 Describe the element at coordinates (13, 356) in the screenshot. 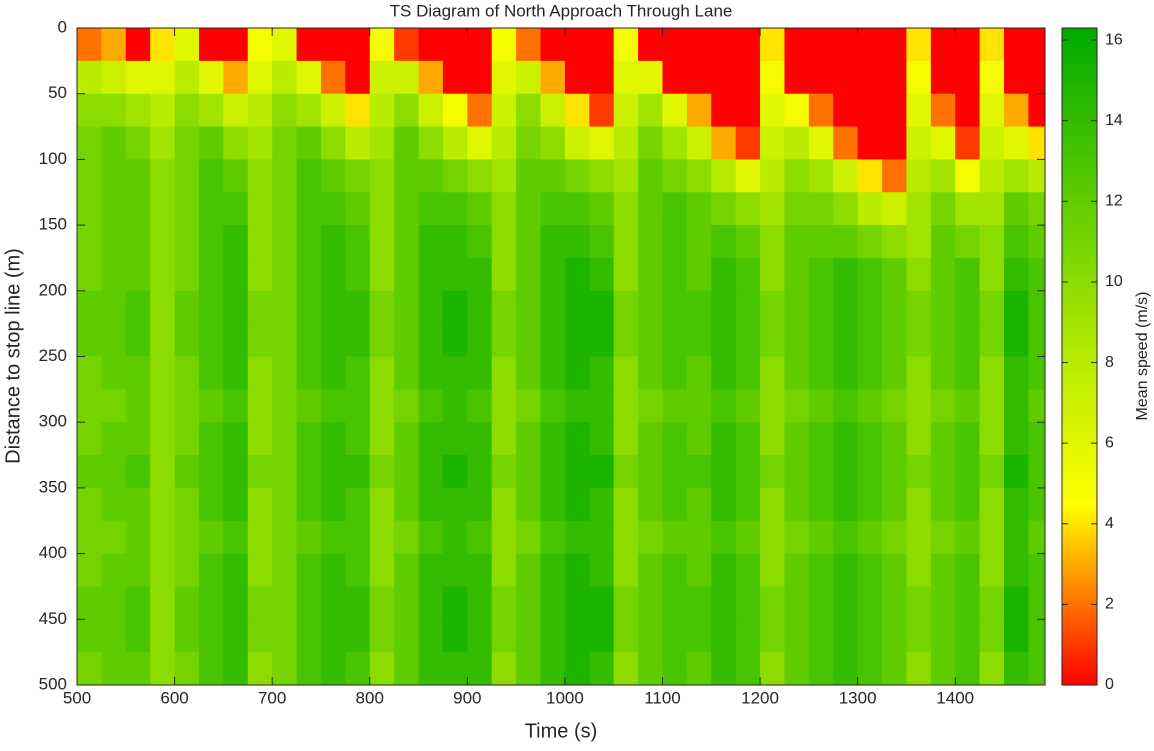

I see `y-axis-label: Distance to stop line (m)` at that location.